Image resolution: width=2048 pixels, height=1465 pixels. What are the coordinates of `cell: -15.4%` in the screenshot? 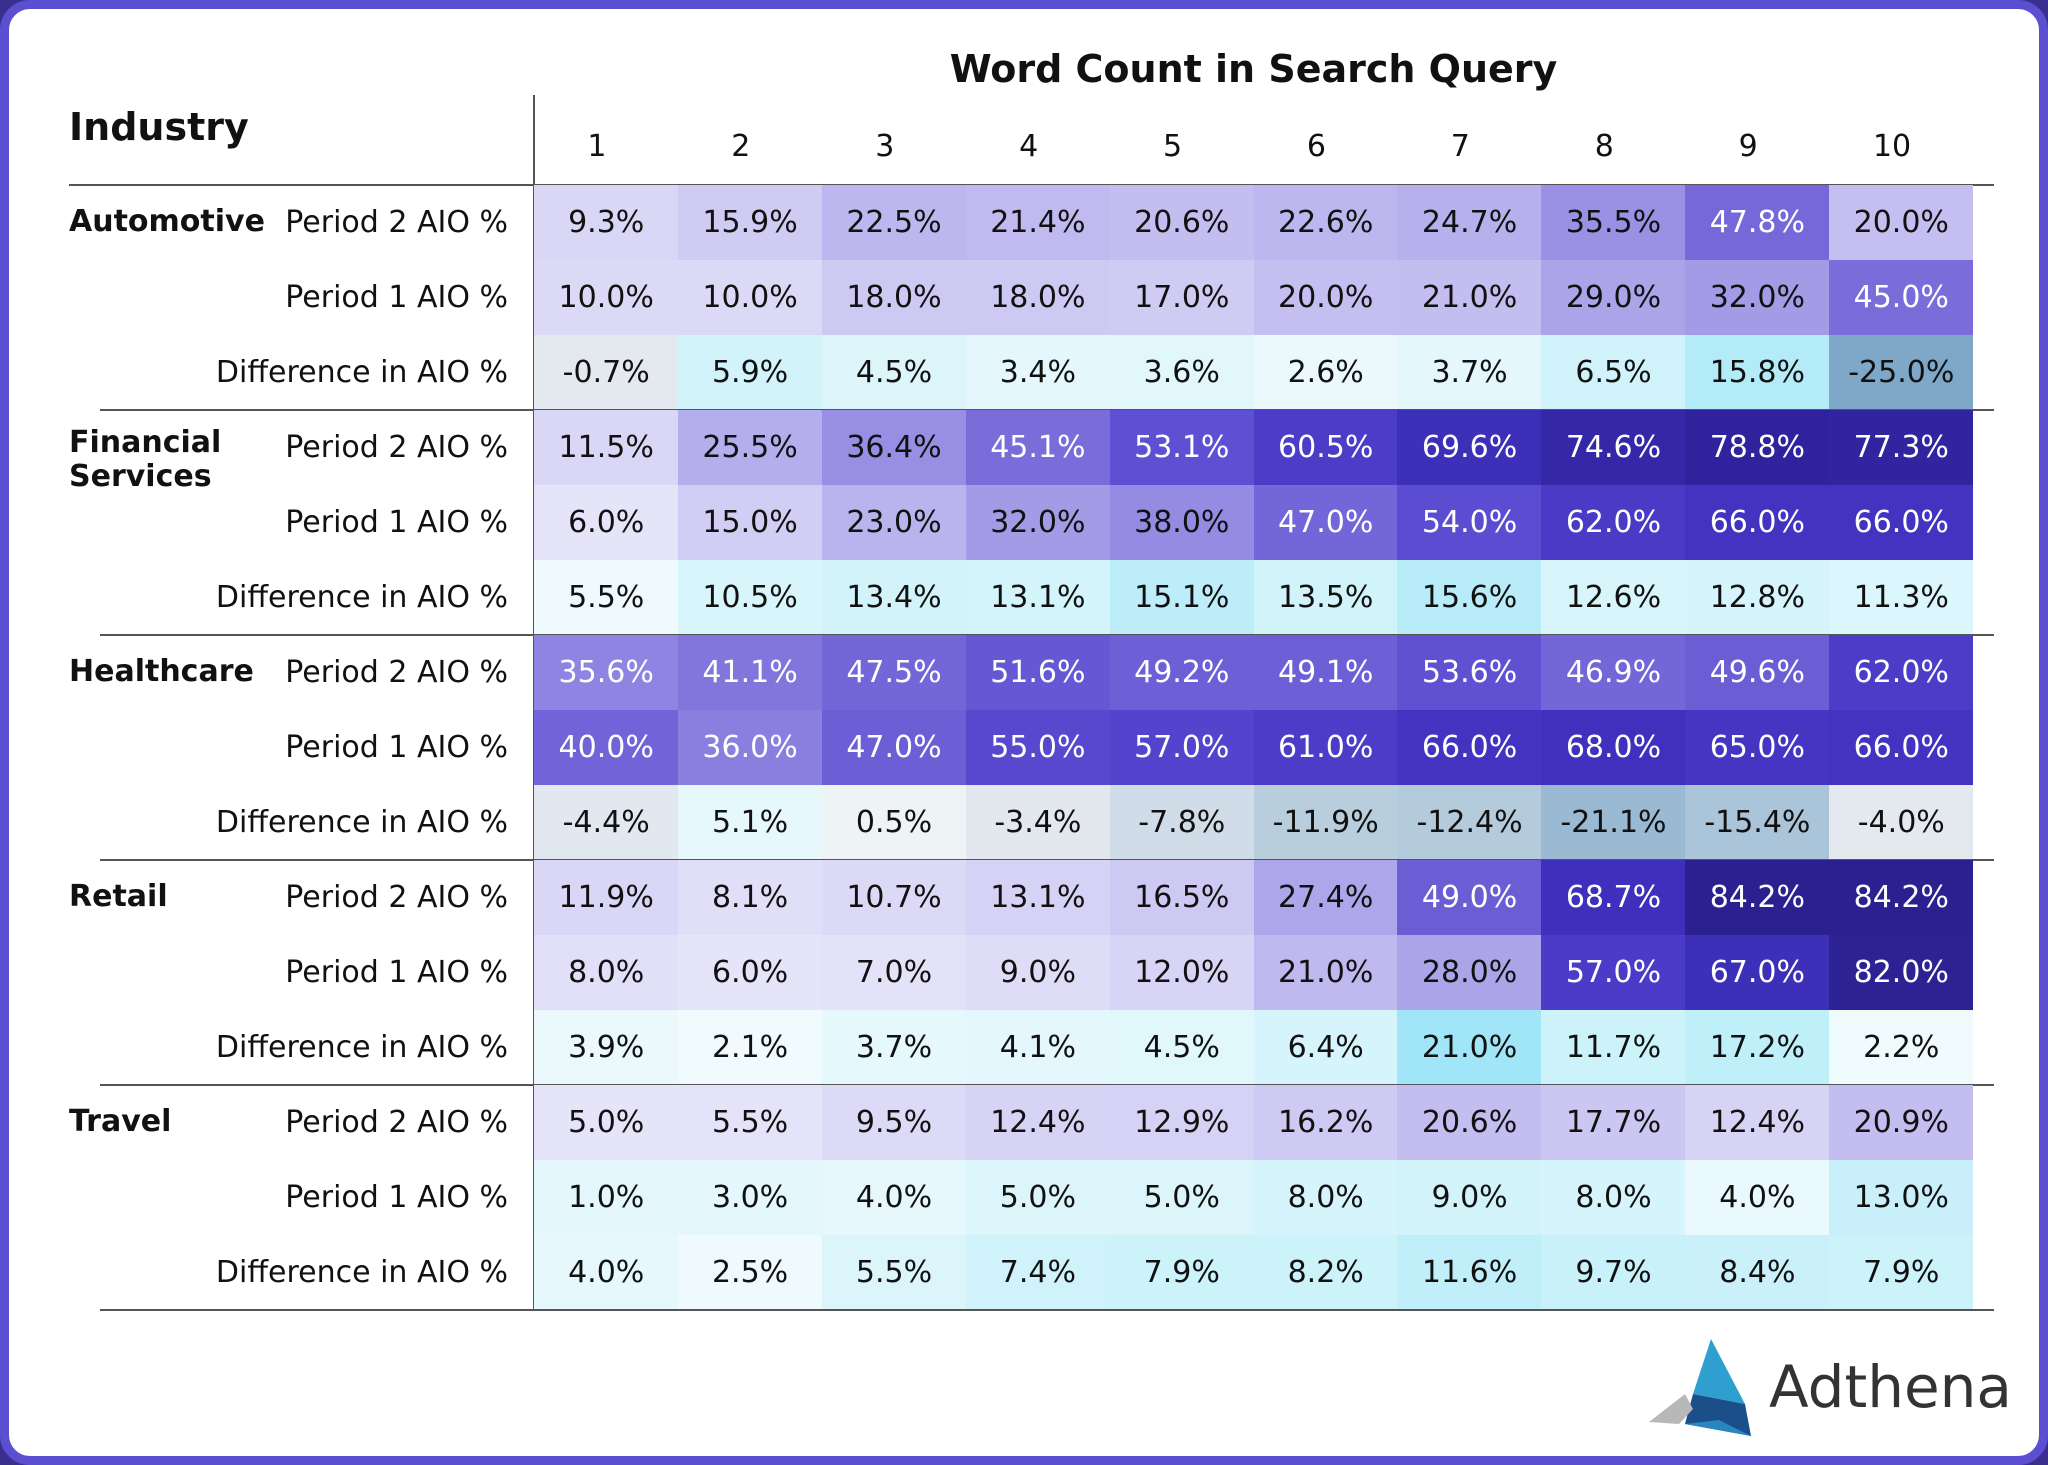 It's located at (1757, 822).